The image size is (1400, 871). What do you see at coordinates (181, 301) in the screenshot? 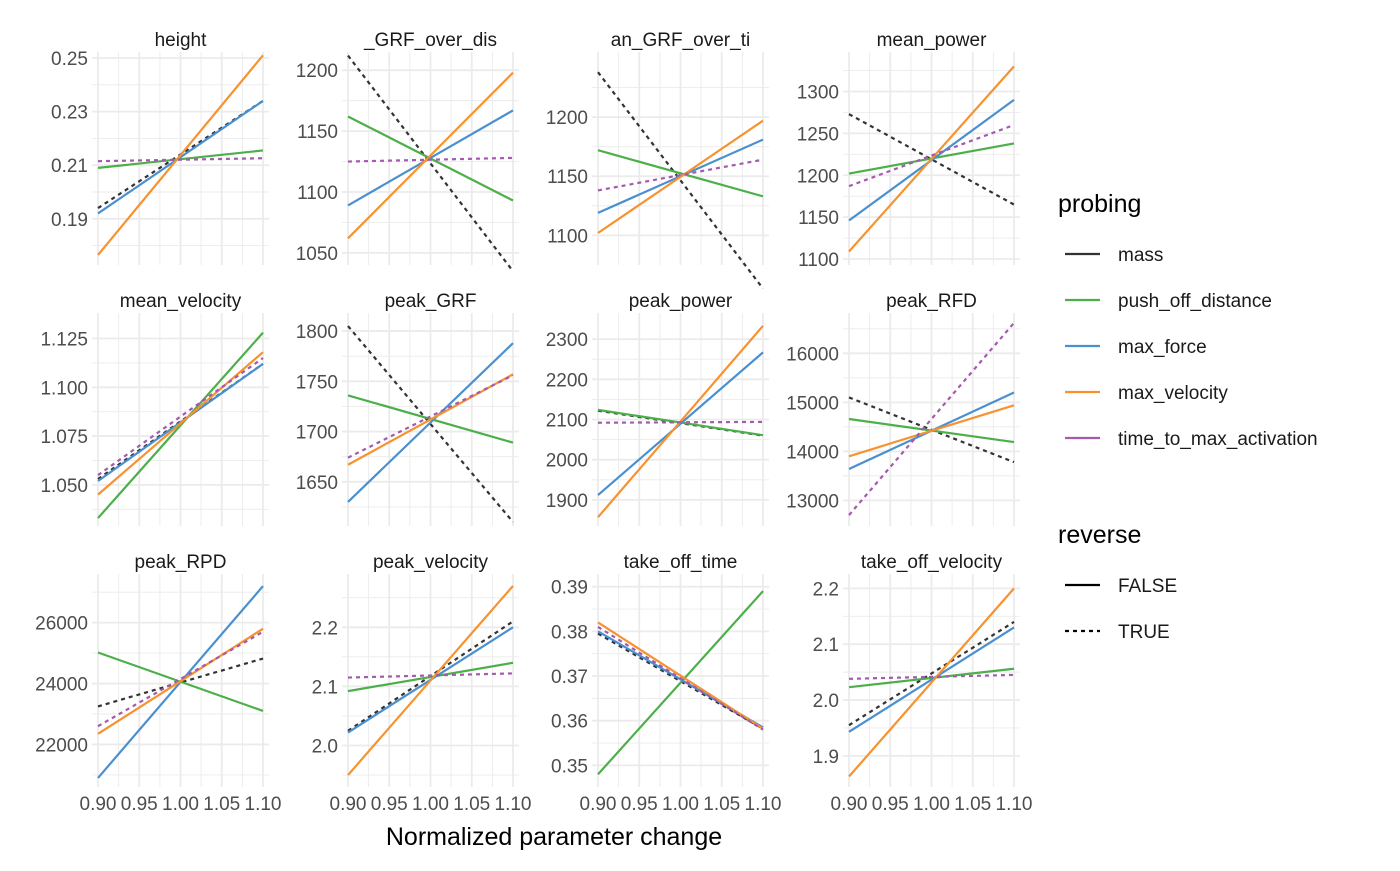
I see `panel-title: mean_velocity` at bounding box center [181, 301].